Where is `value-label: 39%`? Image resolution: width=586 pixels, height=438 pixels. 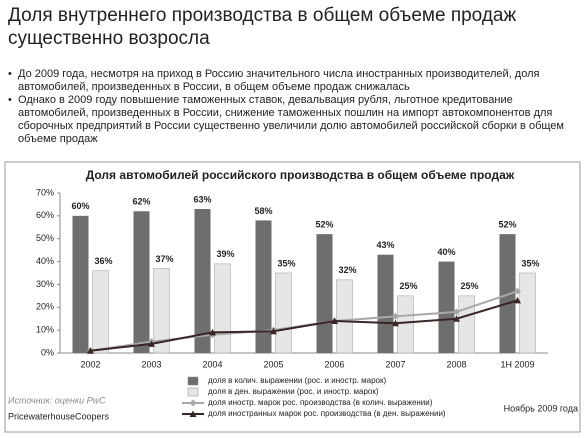 value-label: 39% is located at coordinates (225, 254).